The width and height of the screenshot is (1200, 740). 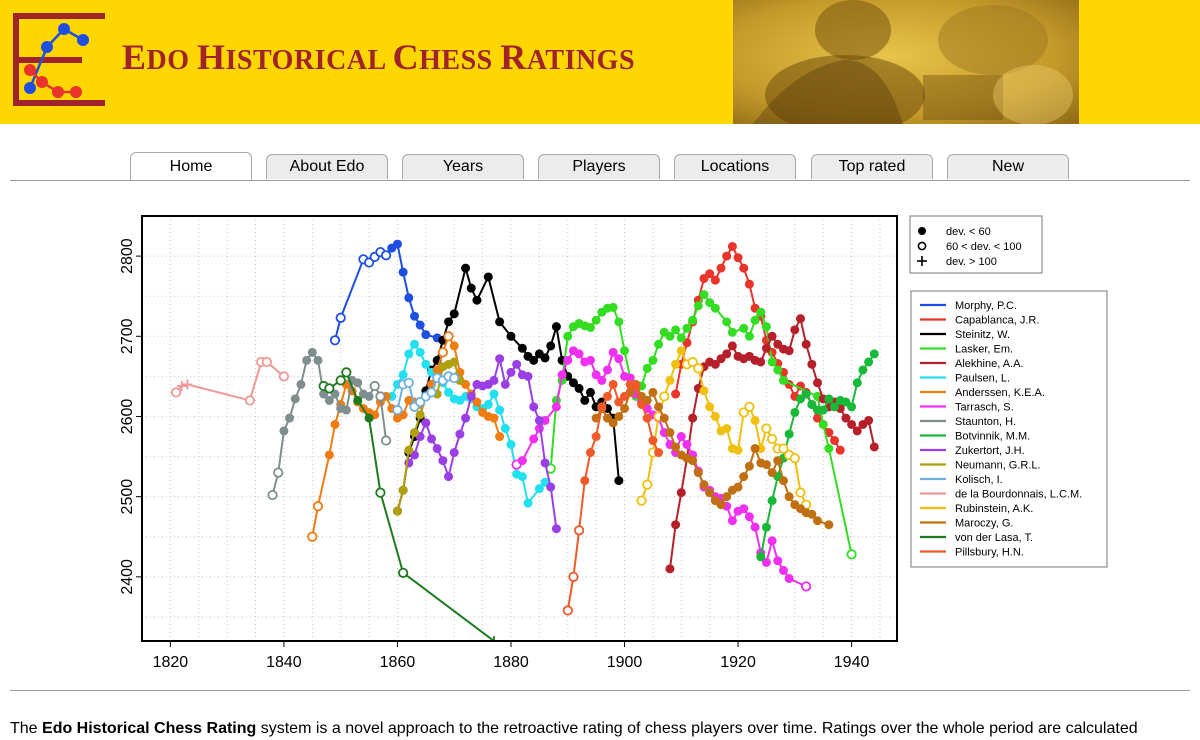 I want to click on edo-logo-icon, so click(x=60, y=60).